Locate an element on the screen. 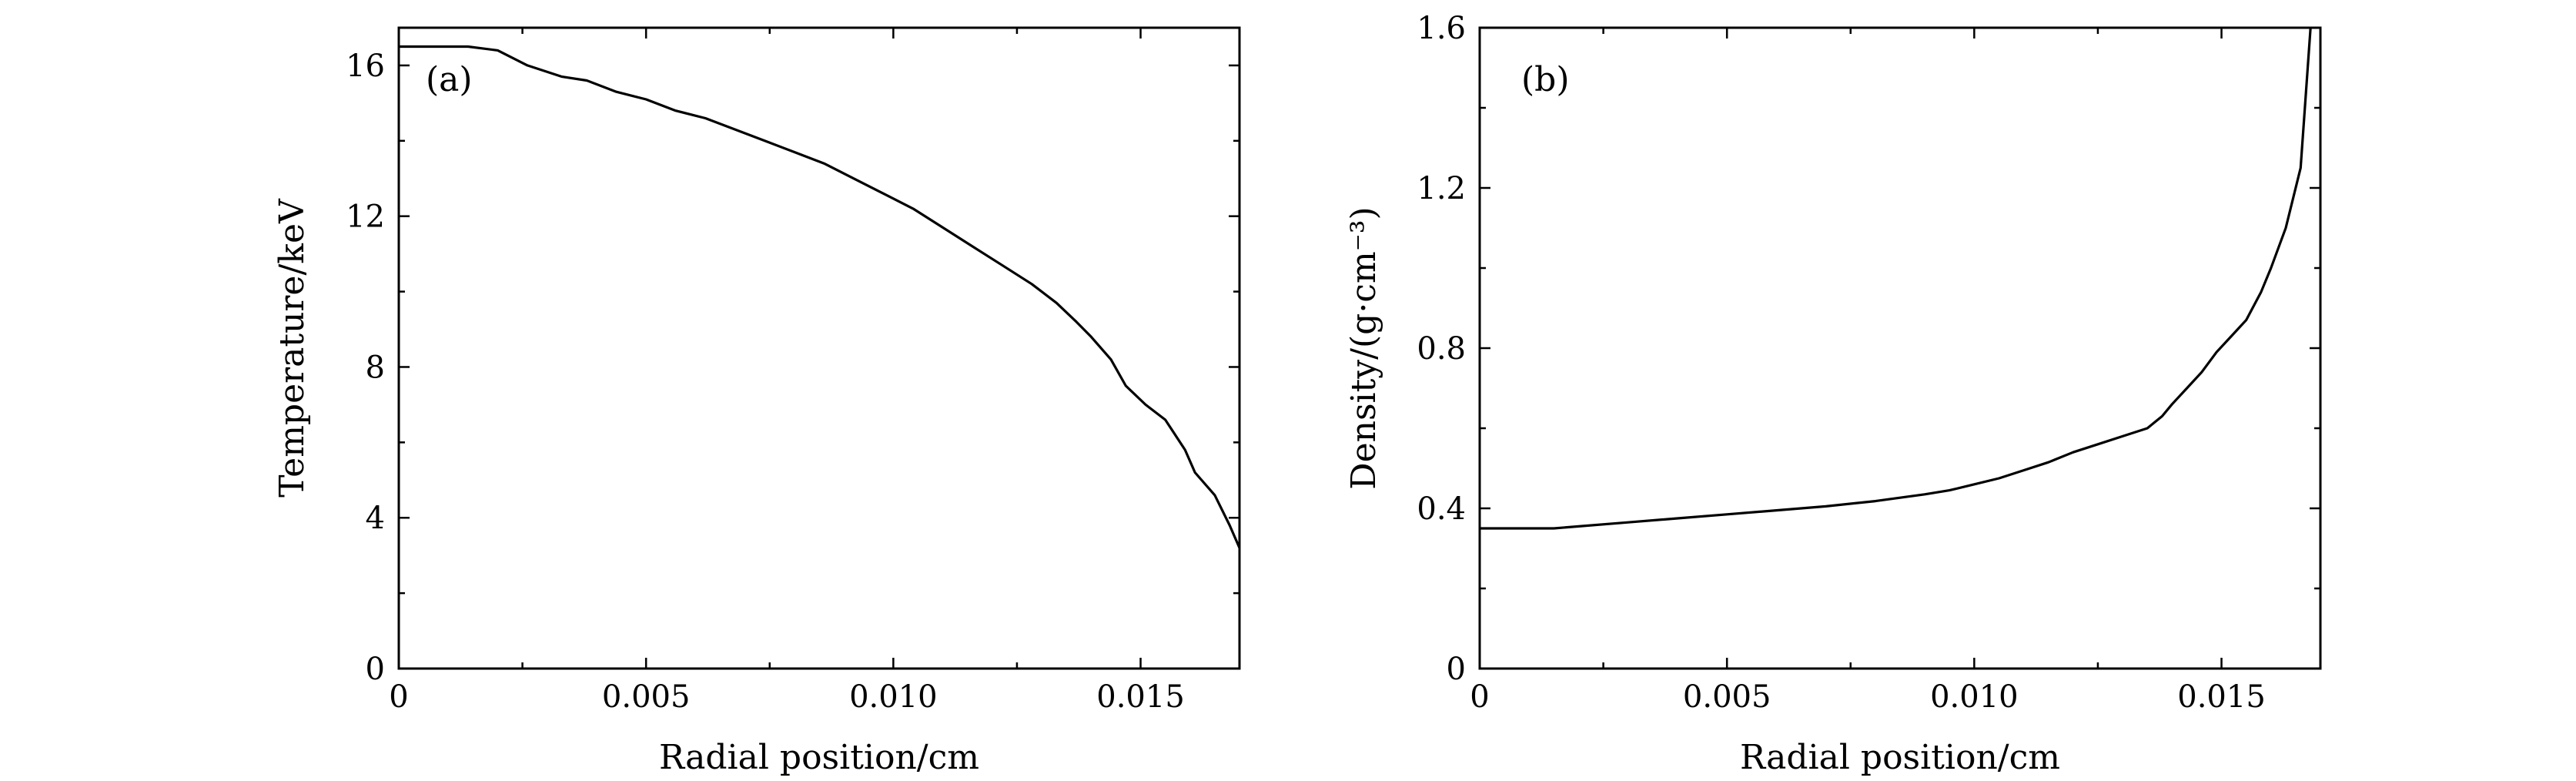 The height and width of the screenshot is (781, 2576). x-axis-label-b: Radial position/cm is located at coordinates (1900, 758).